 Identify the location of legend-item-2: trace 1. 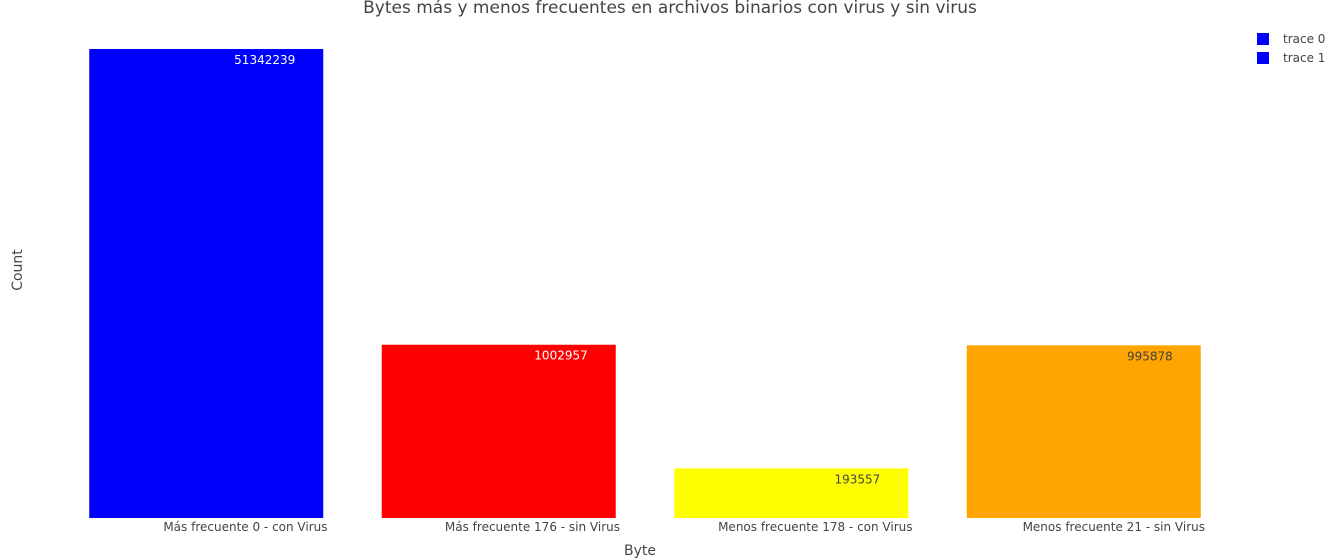
(1291, 58).